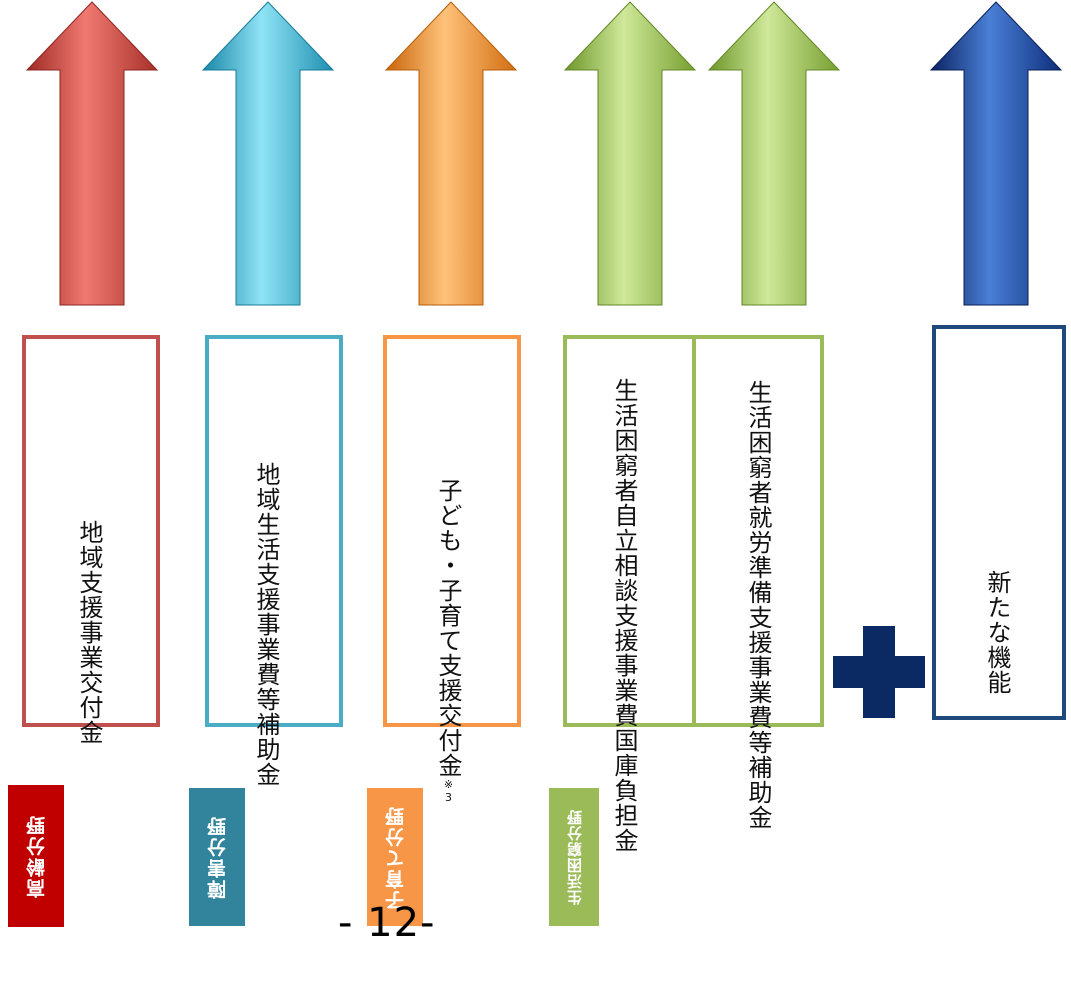 The height and width of the screenshot is (984, 1071). What do you see at coordinates (448, 628) in the screenshot?
I see `childcare-subsidy-label: 子ども・子育て支援交付金` at bounding box center [448, 628].